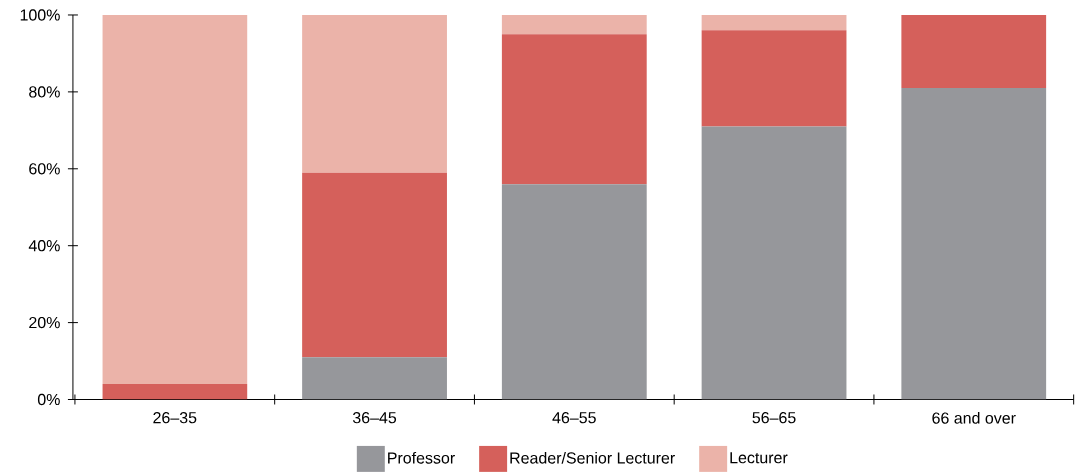  What do you see at coordinates (574, 417) in the screenshot?
I see `x-tick-label: 46–55` at bounding box center [574, 417].